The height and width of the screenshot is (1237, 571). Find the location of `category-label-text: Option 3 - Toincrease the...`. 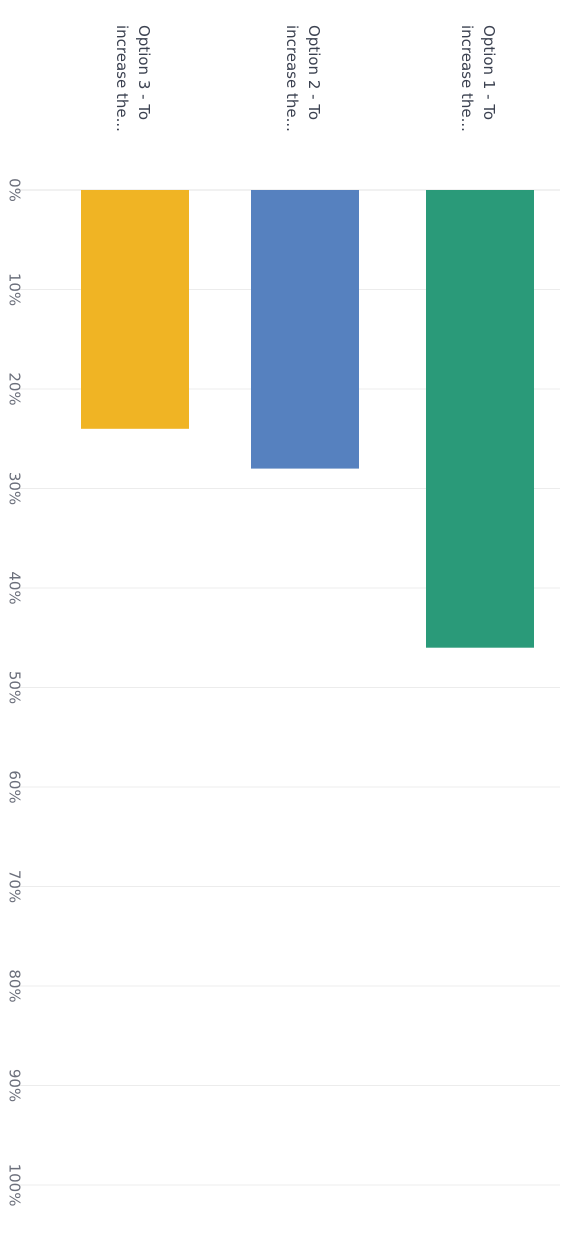

category-label-text: Option 3 - Toincrease the... is located at coordinates (133, 78).